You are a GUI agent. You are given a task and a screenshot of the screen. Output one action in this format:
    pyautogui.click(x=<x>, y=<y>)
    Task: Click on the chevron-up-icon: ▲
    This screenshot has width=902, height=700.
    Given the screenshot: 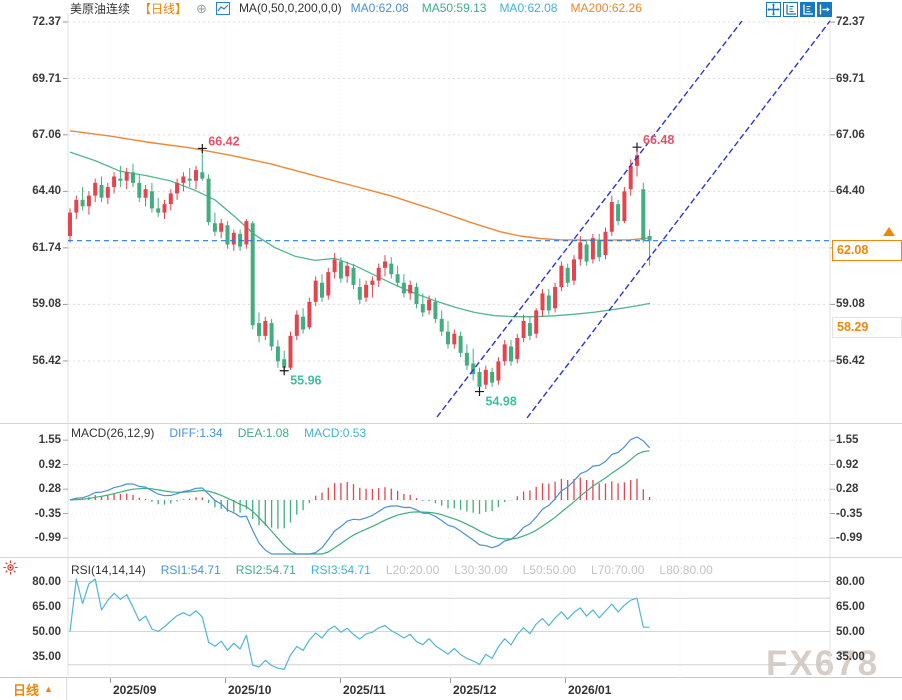 What is the action you would take?
    pyautogui.click(x=48, y=689)
    